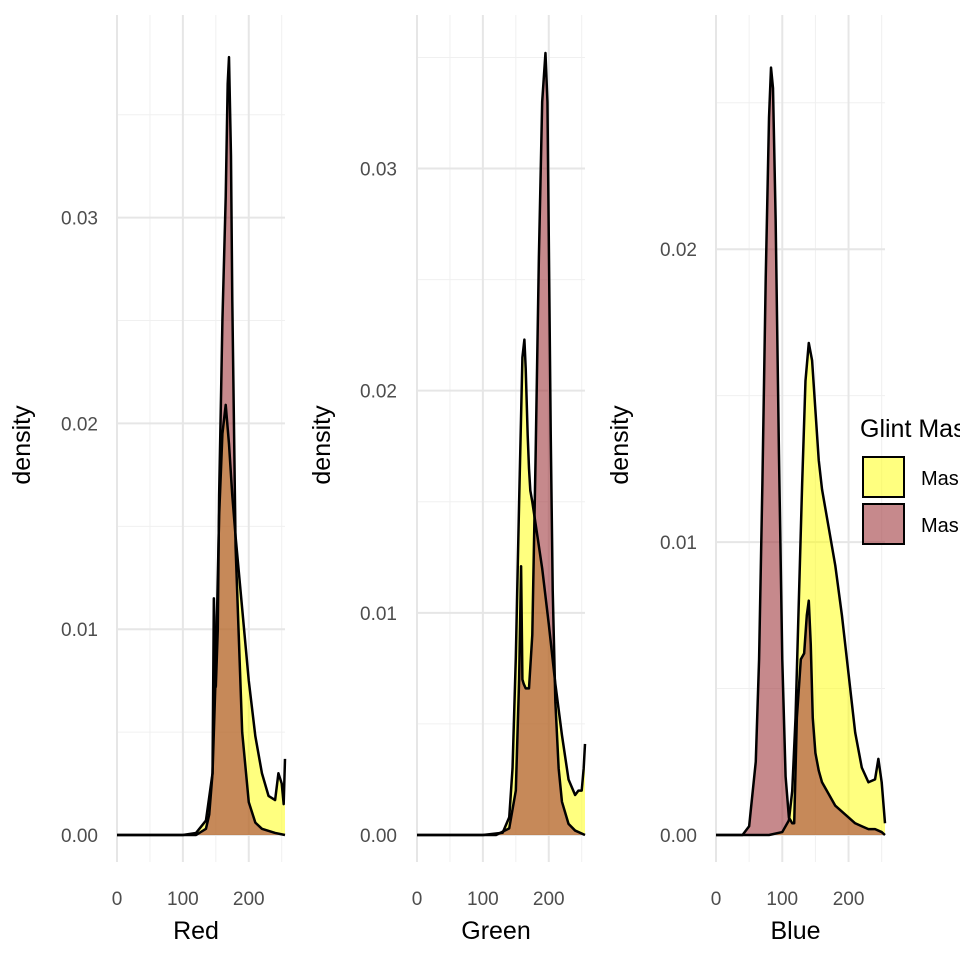  Describe the element at coordinates (910, 429) in the screenshot. I see `legend-title: Glint Mask` at that location.